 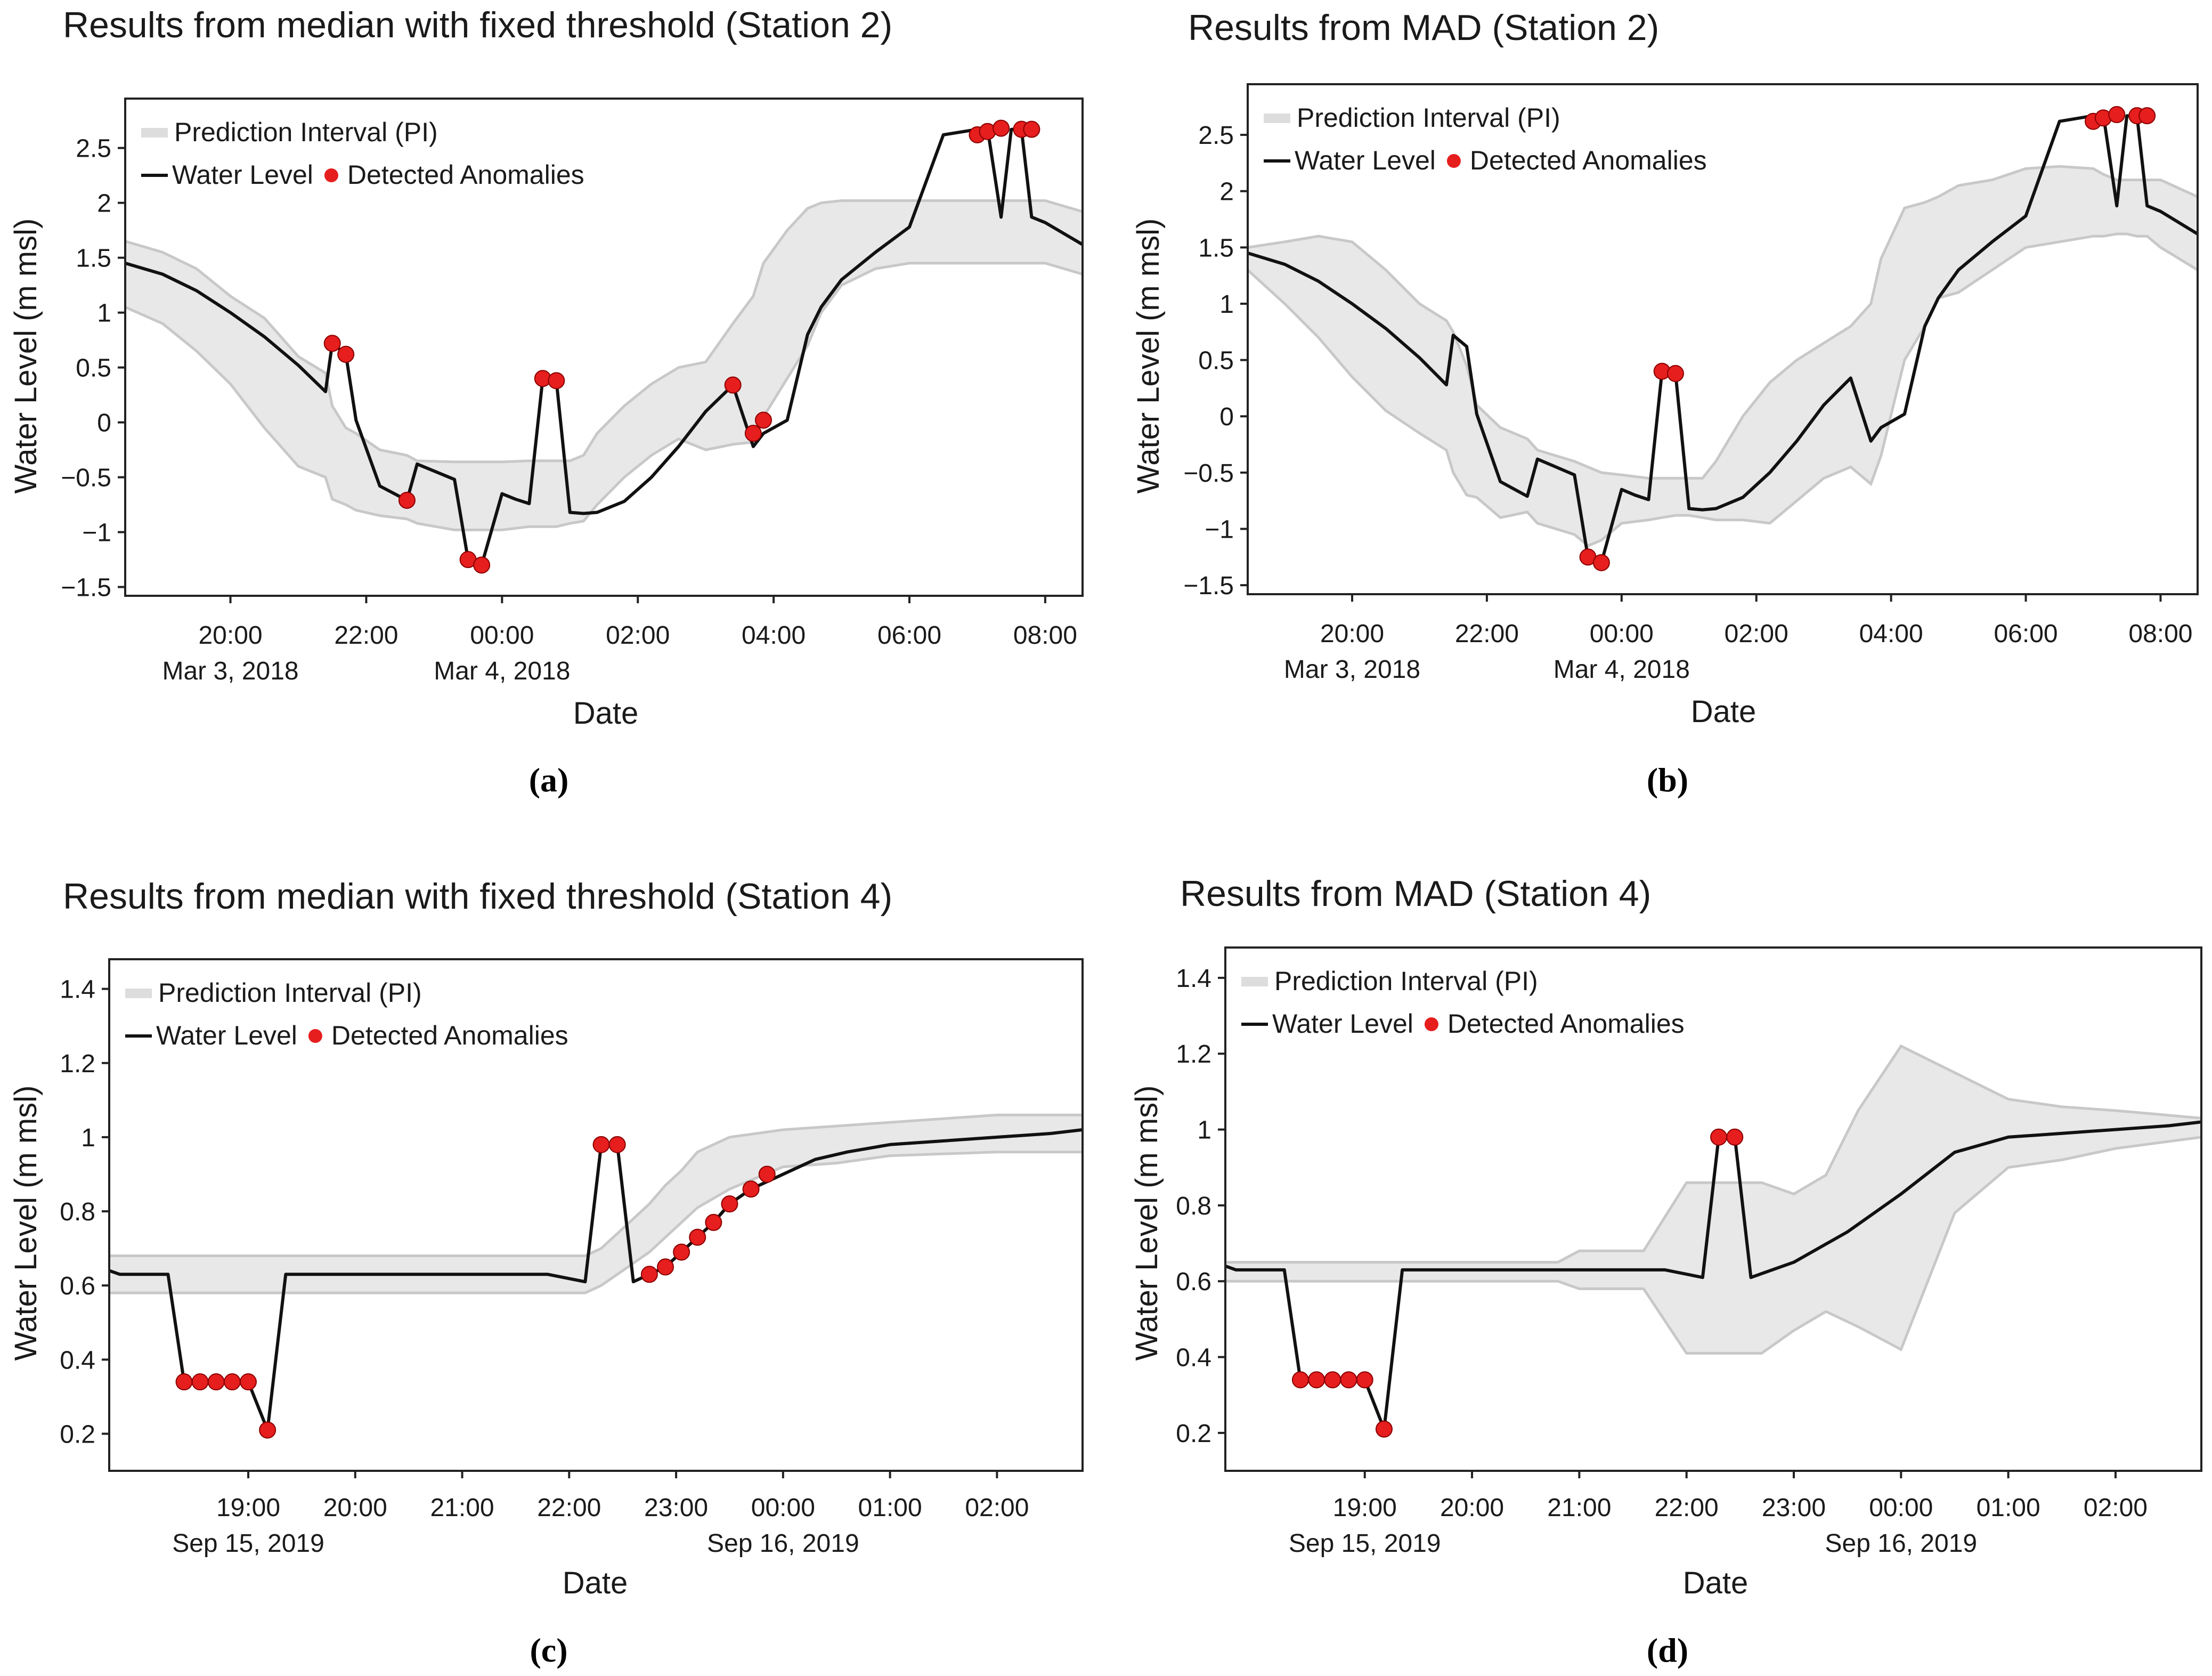 I want to click on panel-b-xtick-label: 22:00, so click(x=1487, y=634).